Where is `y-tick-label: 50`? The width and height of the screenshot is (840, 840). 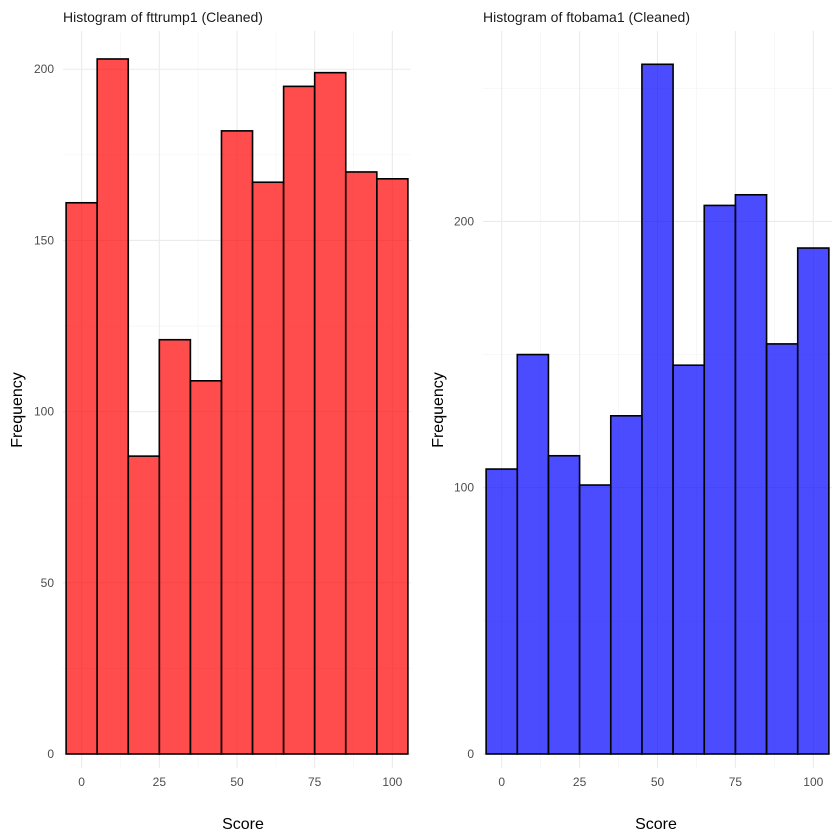
y-tick-label: 50 is located at coordinates (48, 583).